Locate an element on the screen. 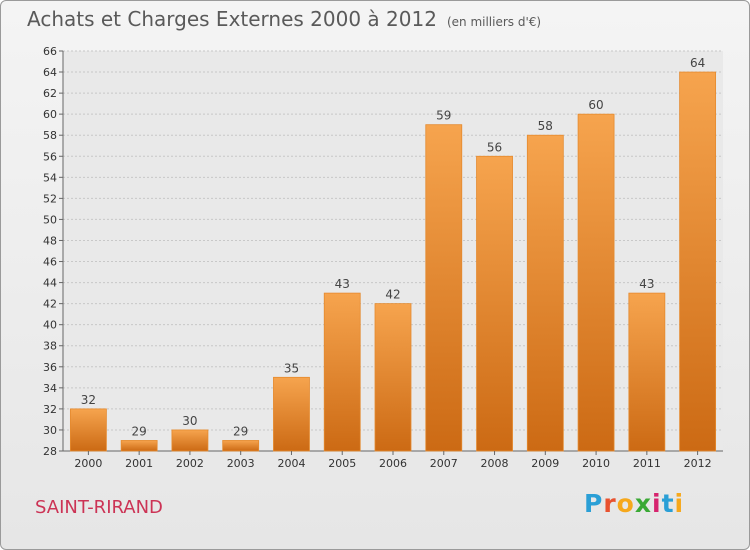 The image size is (750, 550). y-tick-label: 38 is located at coordinates (50, 346).